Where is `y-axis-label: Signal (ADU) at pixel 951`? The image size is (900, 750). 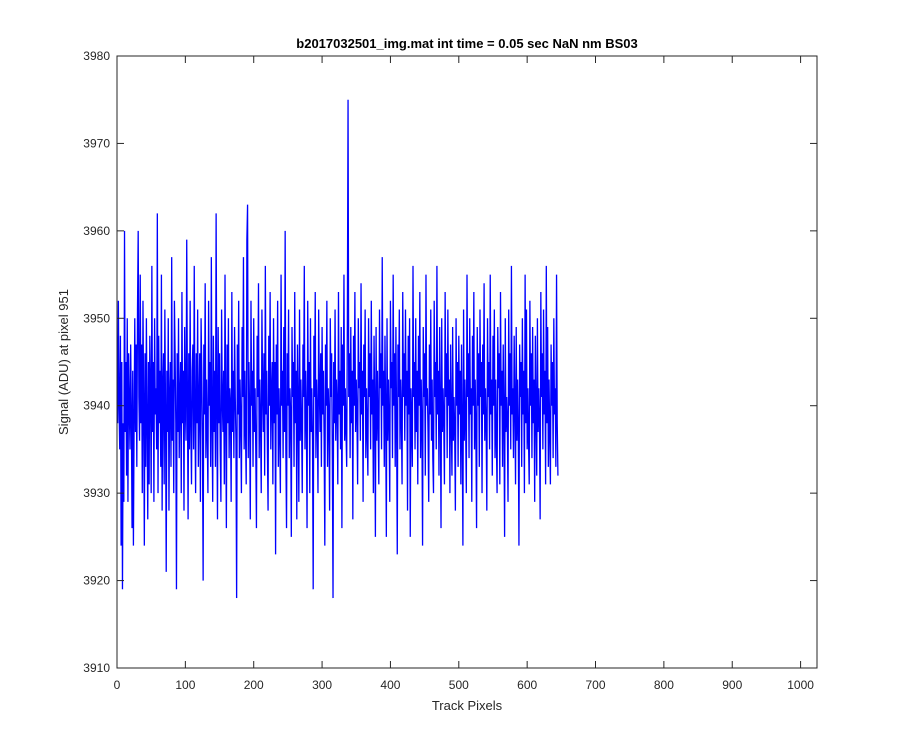 y-axis-label: Signal (ADU) at pixel 951 is located at coordinates (63, 362).